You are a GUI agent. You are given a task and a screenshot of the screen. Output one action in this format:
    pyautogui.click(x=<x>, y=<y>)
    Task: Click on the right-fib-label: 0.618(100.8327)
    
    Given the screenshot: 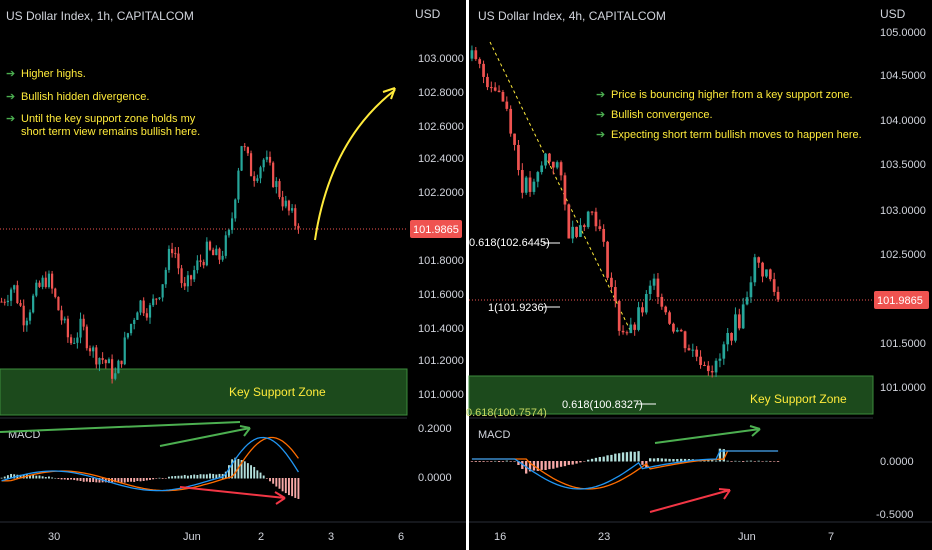 What is the action you would take?
    pyautogui.click(x=602, y=405)
    